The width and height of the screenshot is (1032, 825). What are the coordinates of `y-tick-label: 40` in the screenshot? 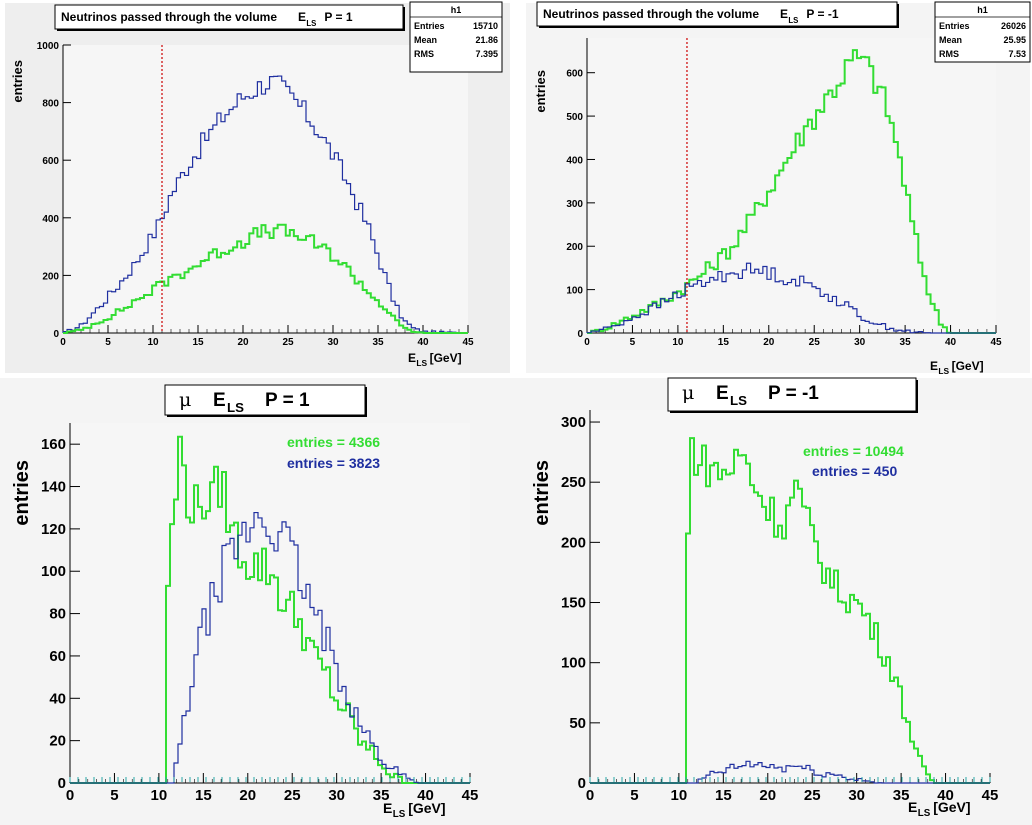 It's located at (57, 698).